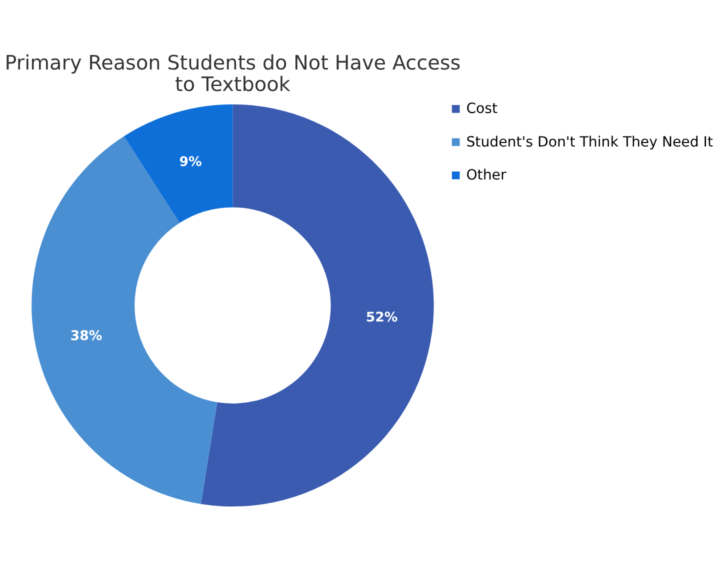  What do you see at coordinates (590, 142) in the screenshot?
I see `legend-label: Student's Don't Think They Need It` at bounding box center [590, 142].